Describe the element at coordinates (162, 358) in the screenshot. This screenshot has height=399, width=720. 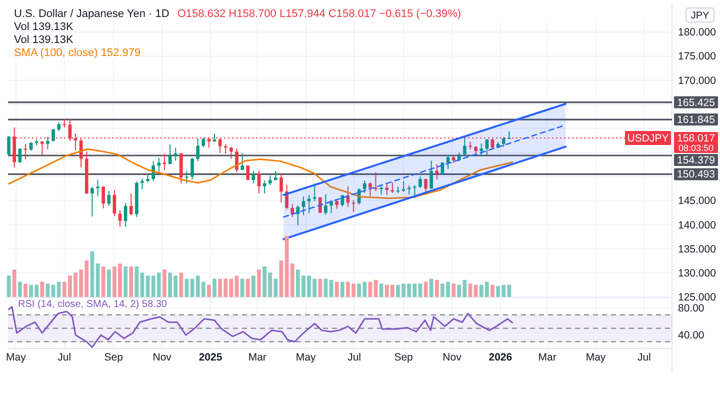
I see `x-tick-label: Nov` at that location.